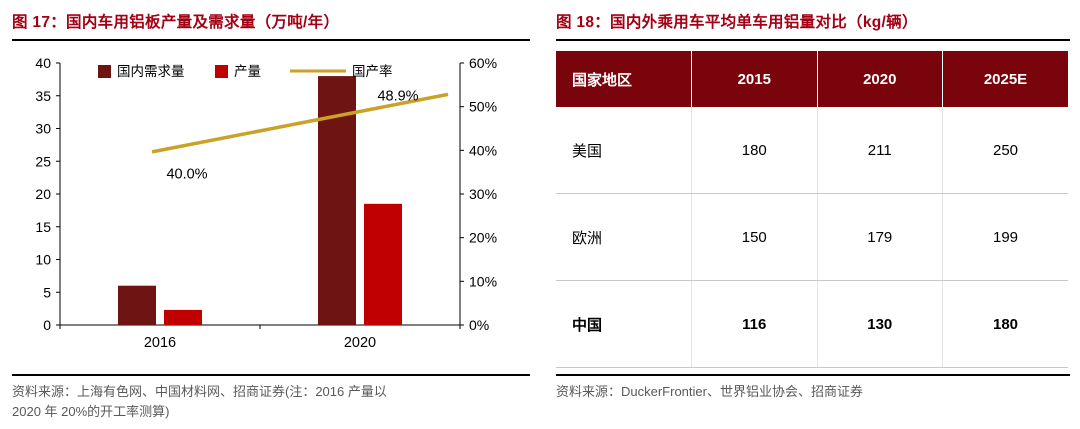 The width and height of the screenshot is (1080, 429). I want to click on table-head: 国家地区 2015 2020 2025E, so click(812, 79).